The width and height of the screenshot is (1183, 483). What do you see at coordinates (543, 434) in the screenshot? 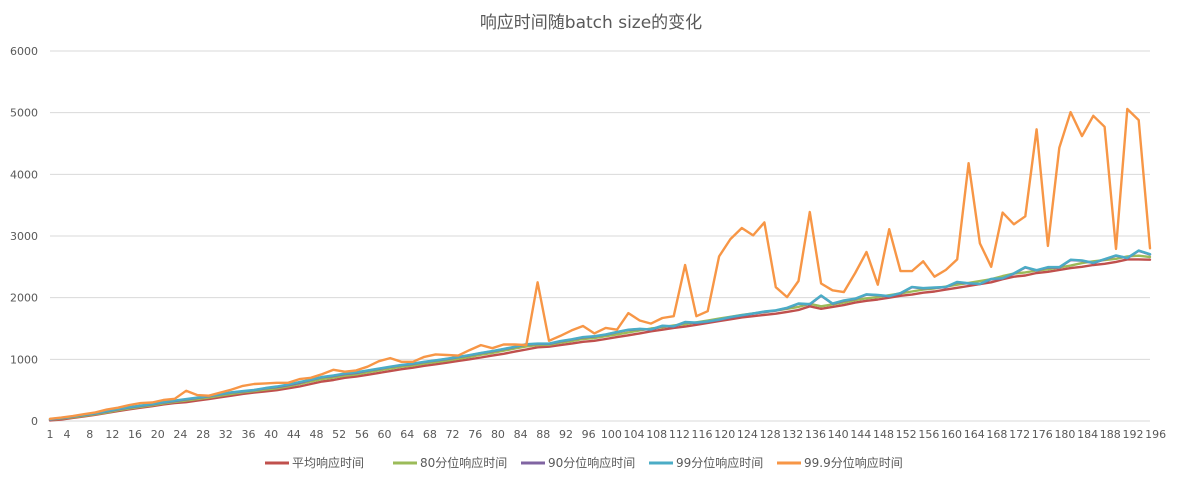
I see `x-tick-label: 88` at bounding box center [543, 434].